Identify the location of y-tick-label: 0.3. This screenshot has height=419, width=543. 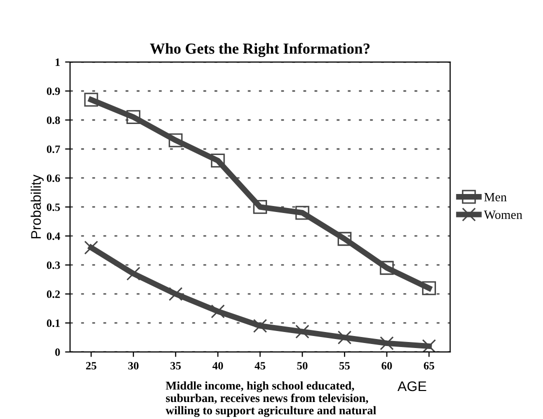
(53, 265).